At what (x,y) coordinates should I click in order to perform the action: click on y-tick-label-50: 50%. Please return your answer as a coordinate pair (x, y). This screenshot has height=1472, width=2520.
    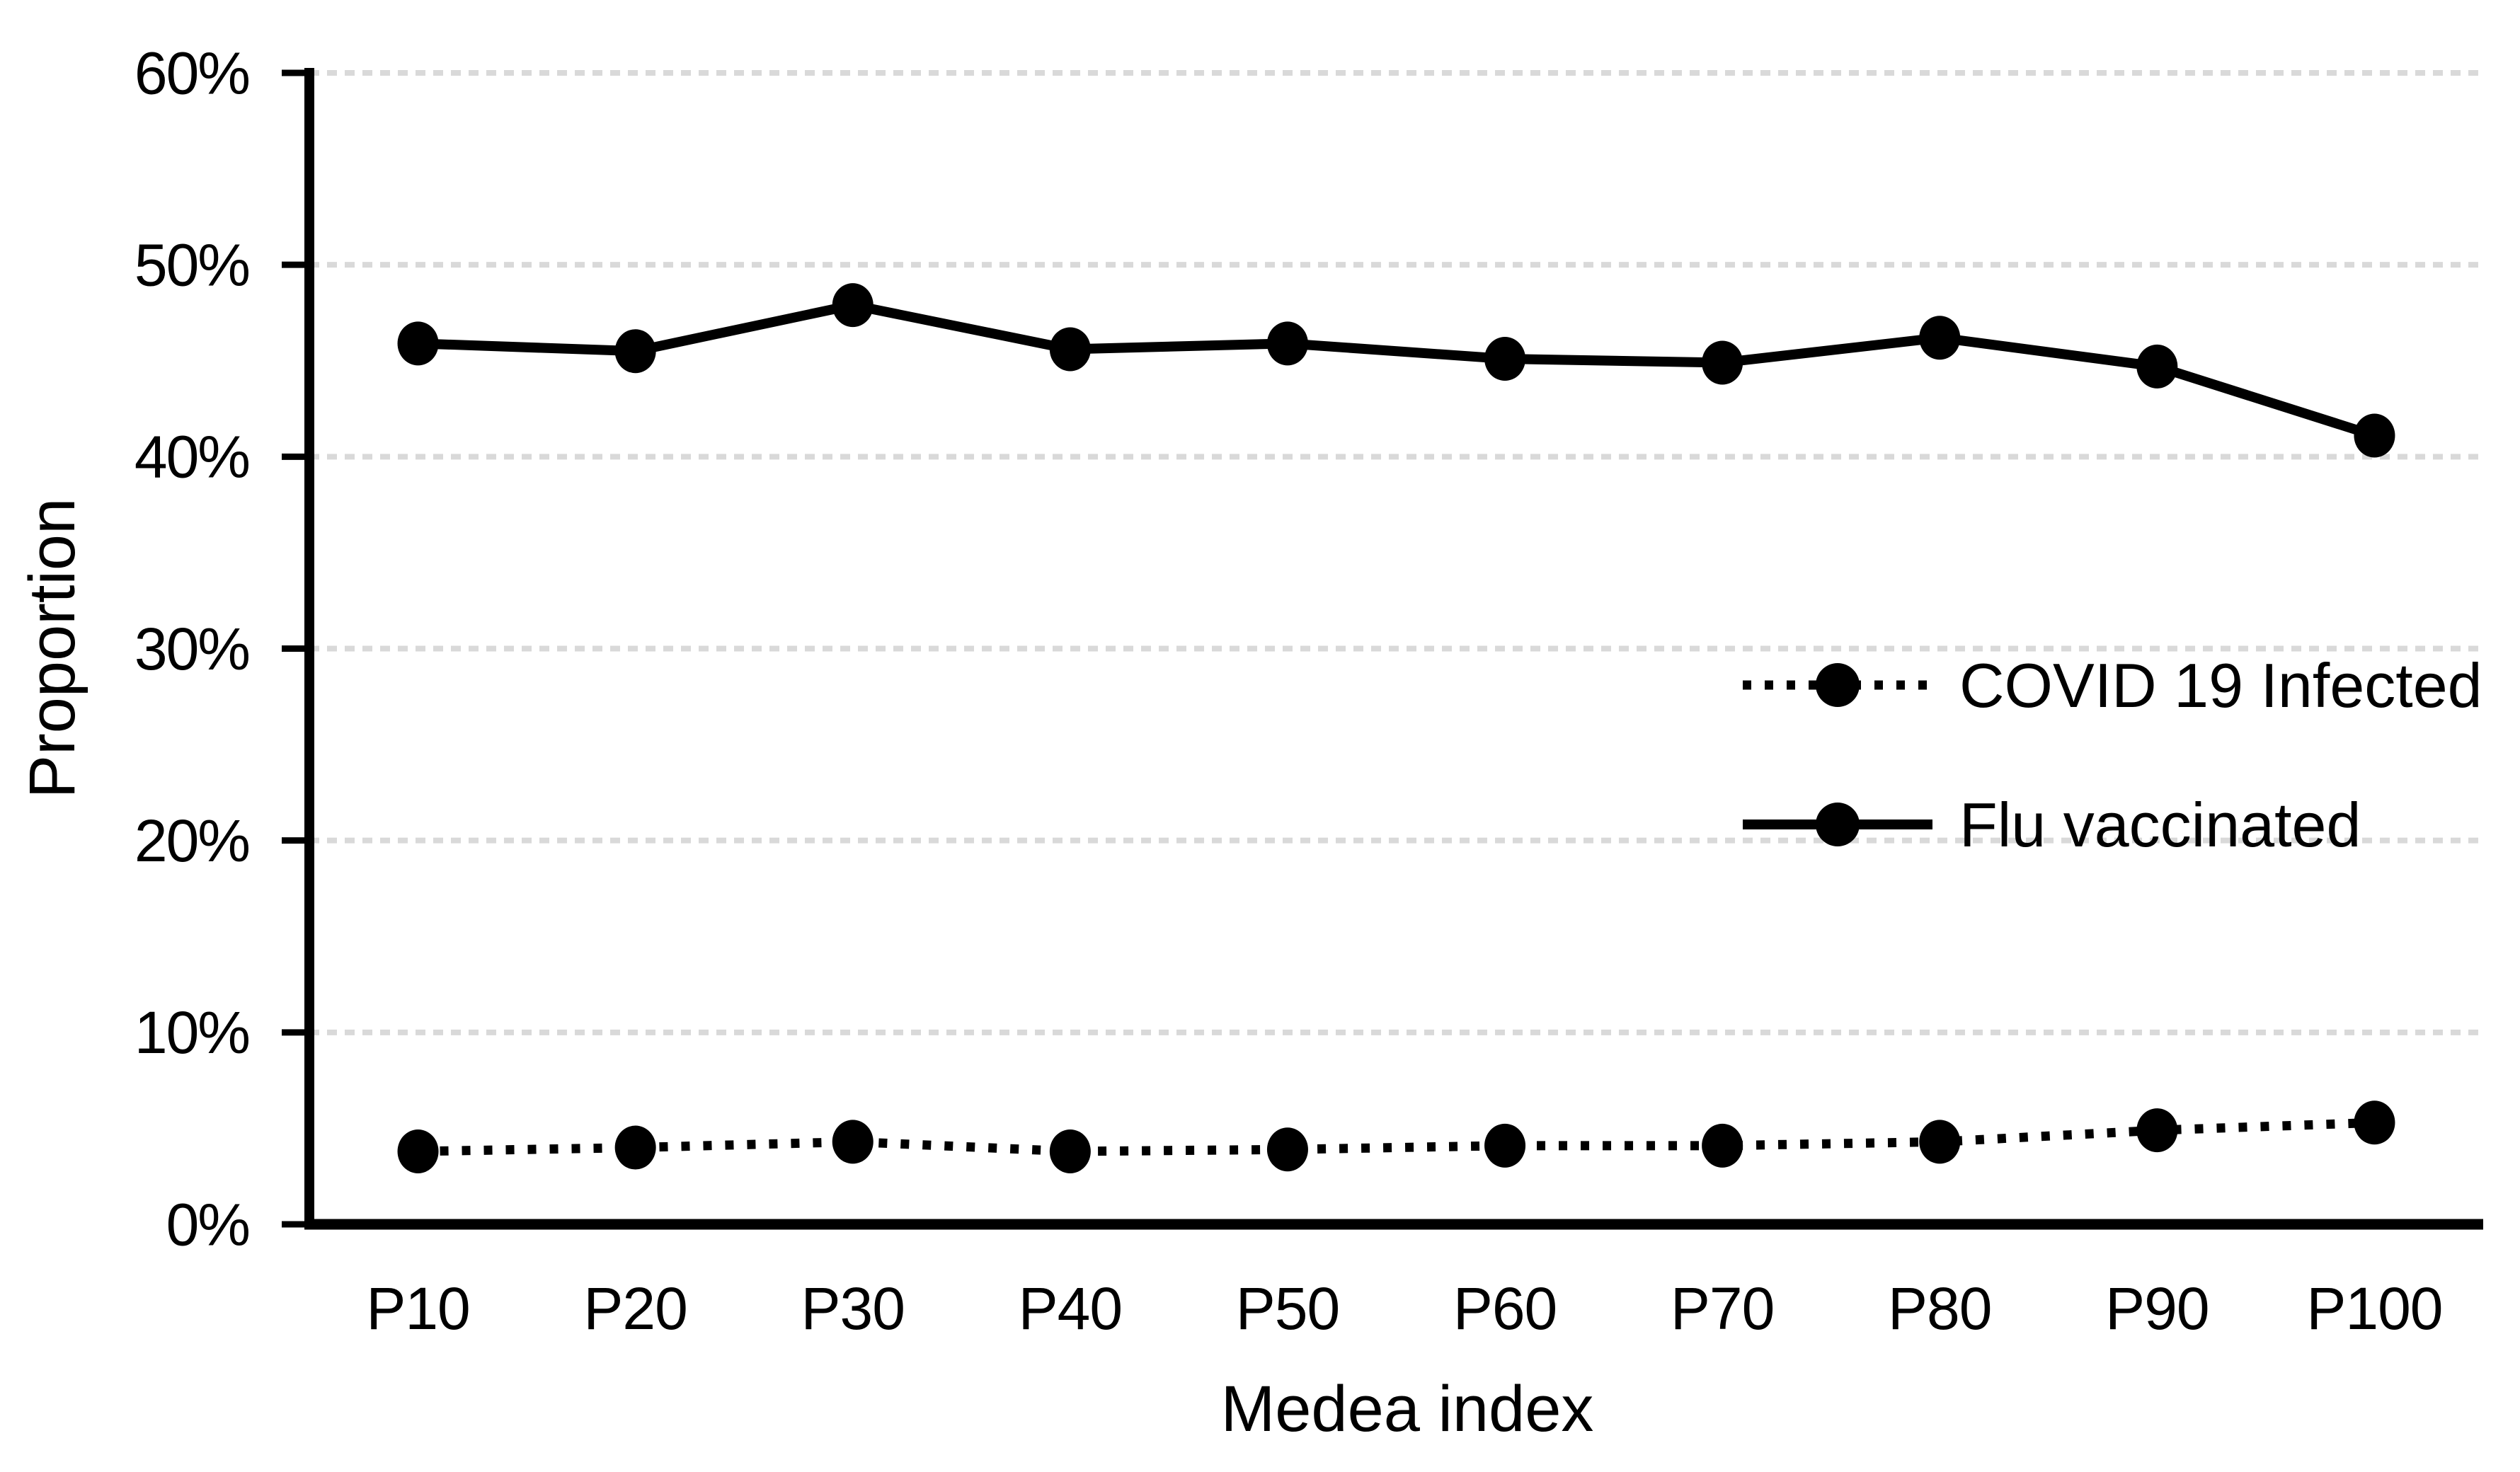
    Looking at the image, I should click on (191, 265).